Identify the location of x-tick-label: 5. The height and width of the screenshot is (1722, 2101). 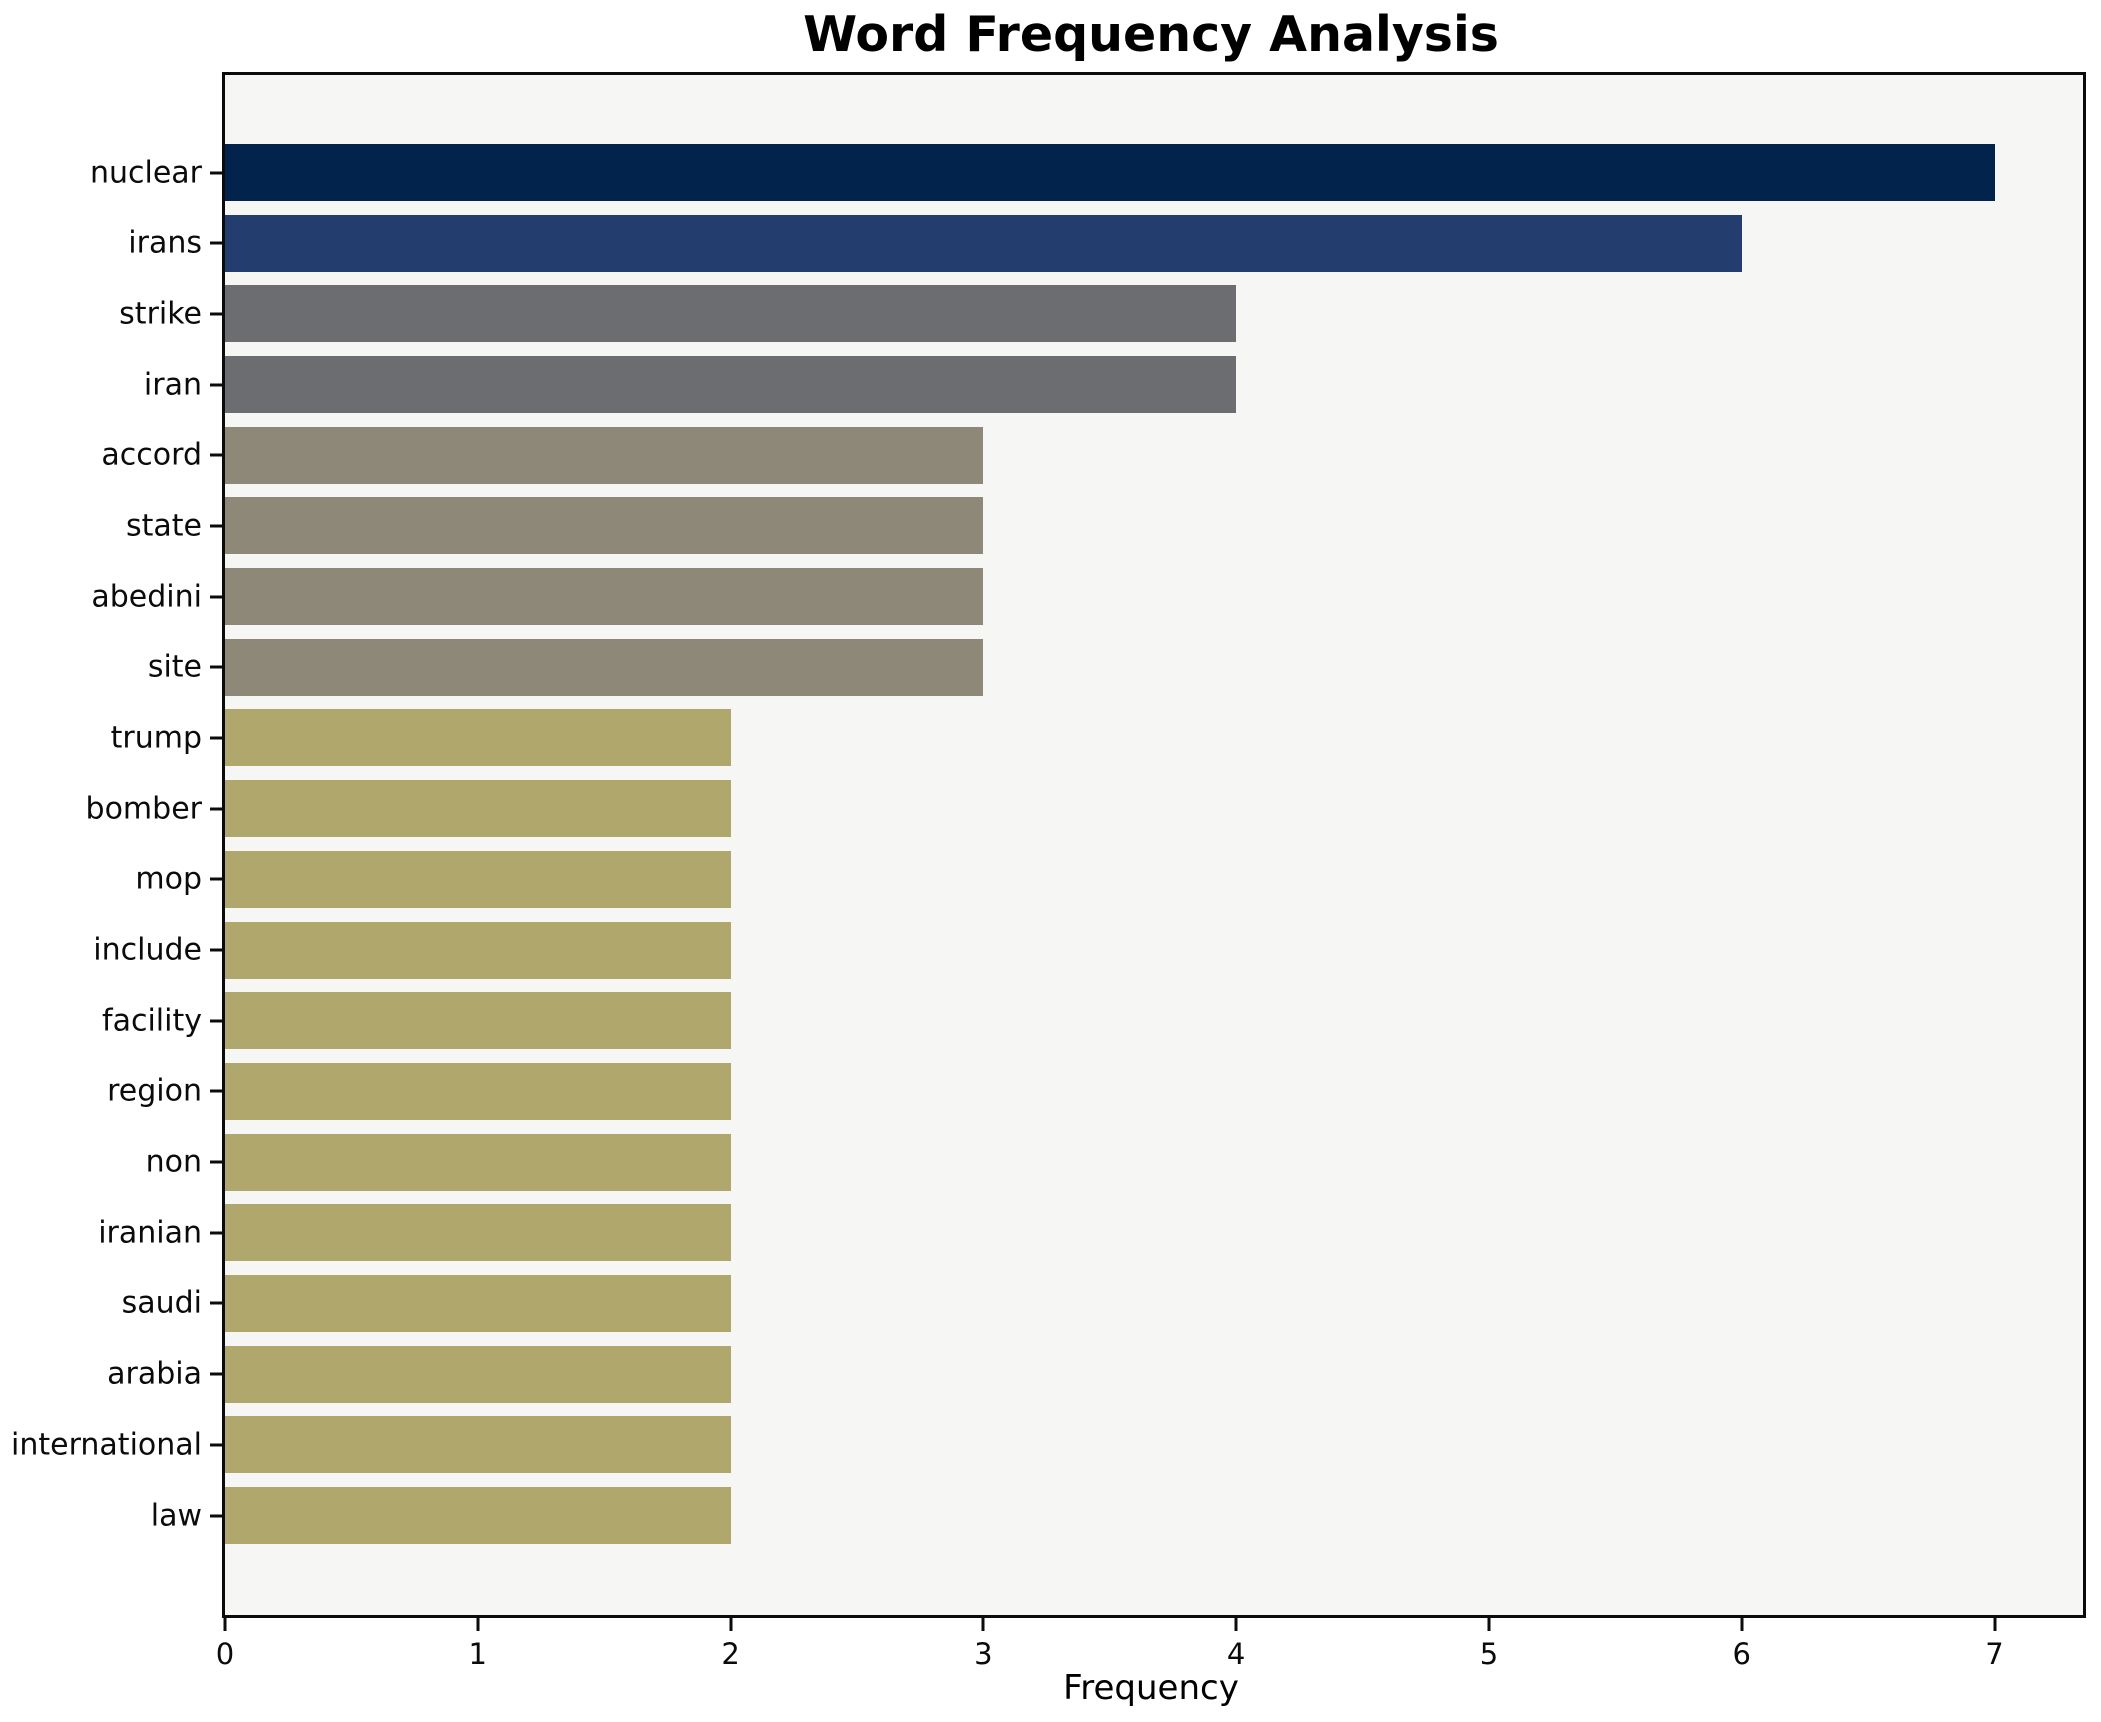
(1489, 1654).